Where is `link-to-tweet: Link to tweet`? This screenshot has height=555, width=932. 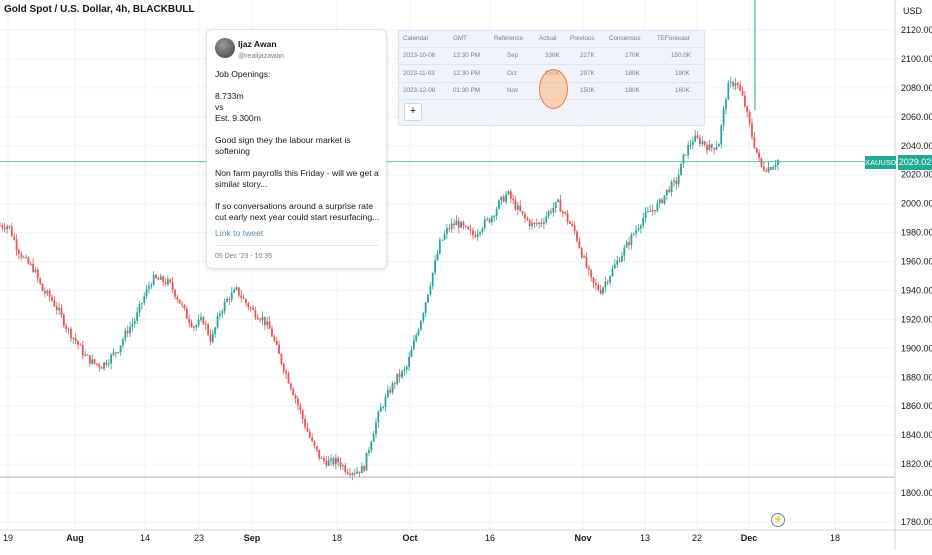
link-to-tweet: Link to tweet is located at coordinates (239, 233).